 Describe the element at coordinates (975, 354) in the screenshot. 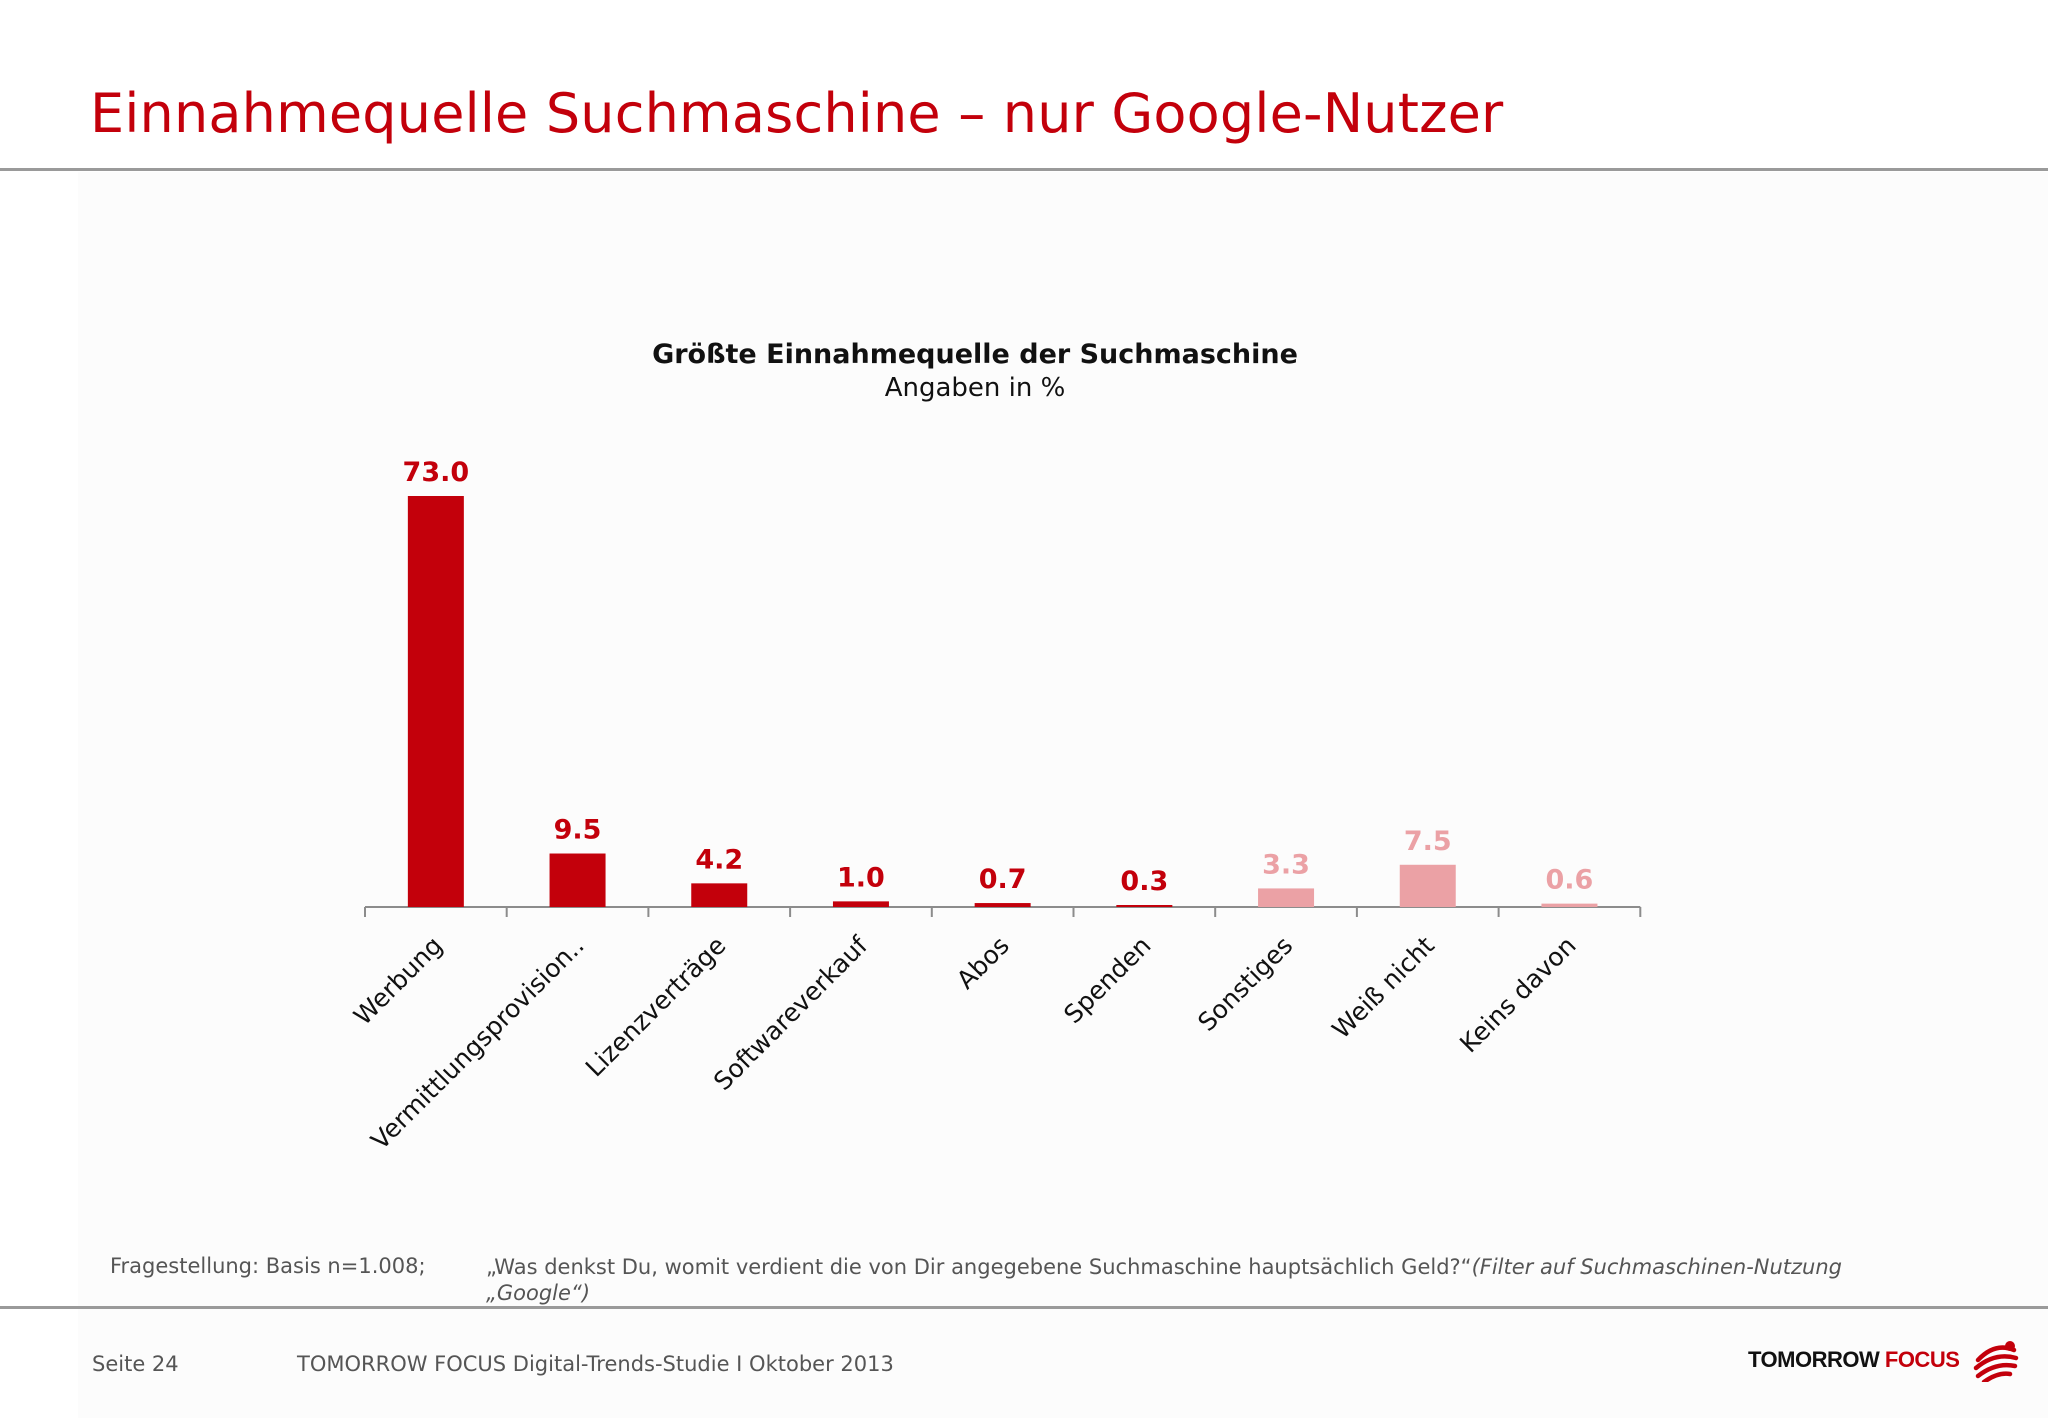

I see `chart-title: Größte Einnahmequelle der Suchmaschine` at that location.